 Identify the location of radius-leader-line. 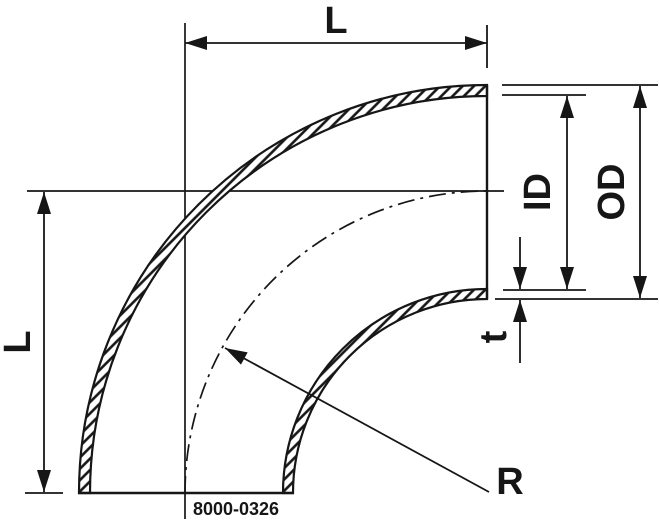
(357, 420).